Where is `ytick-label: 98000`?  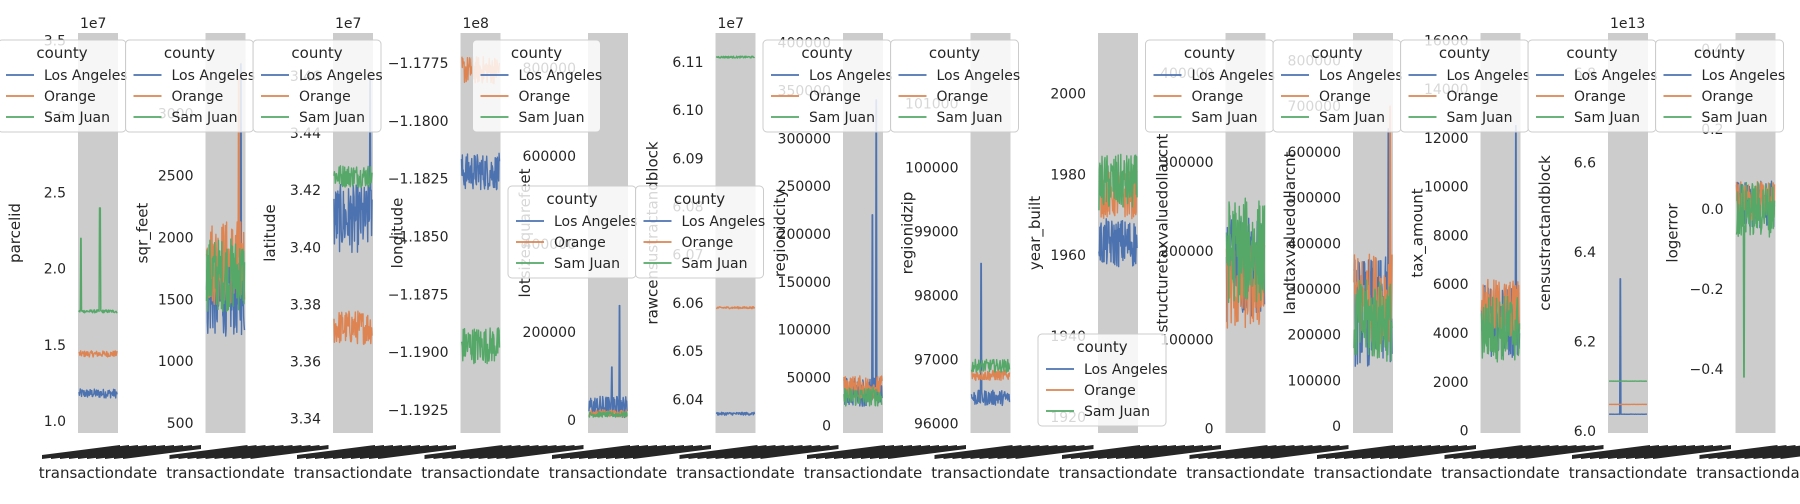 ytick-label: 98000 is located at coordinates (936, 296).